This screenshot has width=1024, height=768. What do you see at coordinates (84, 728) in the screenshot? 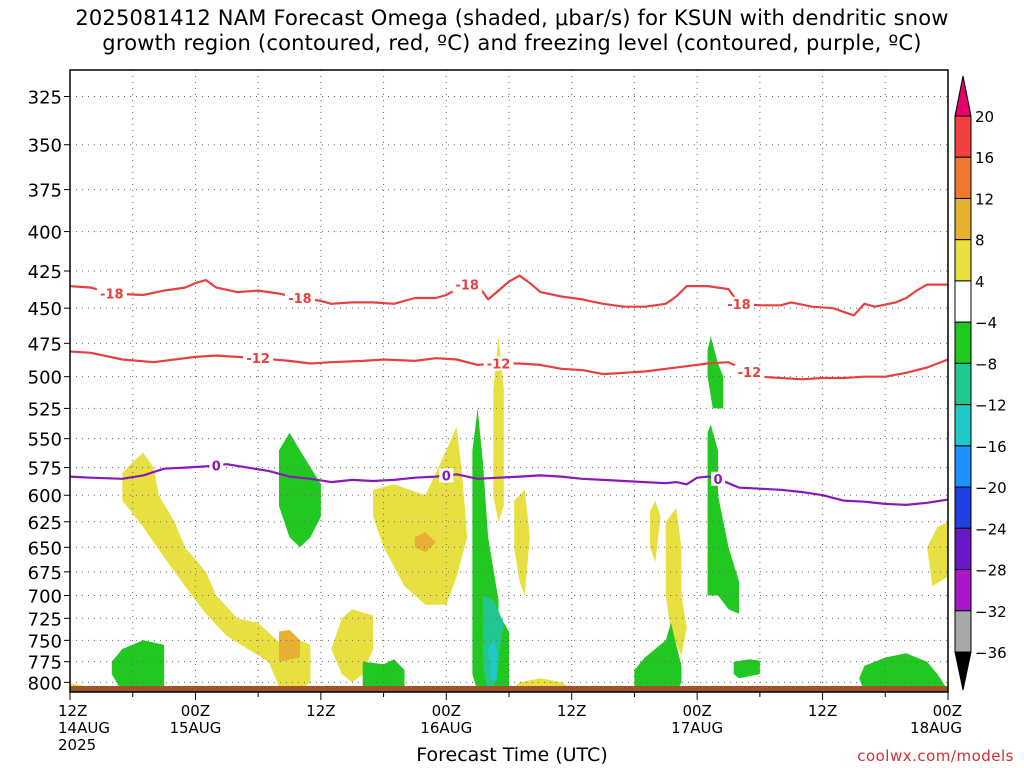
I see `x-tick-label-0-1: 14AUG` at bounding box center [84, 728].